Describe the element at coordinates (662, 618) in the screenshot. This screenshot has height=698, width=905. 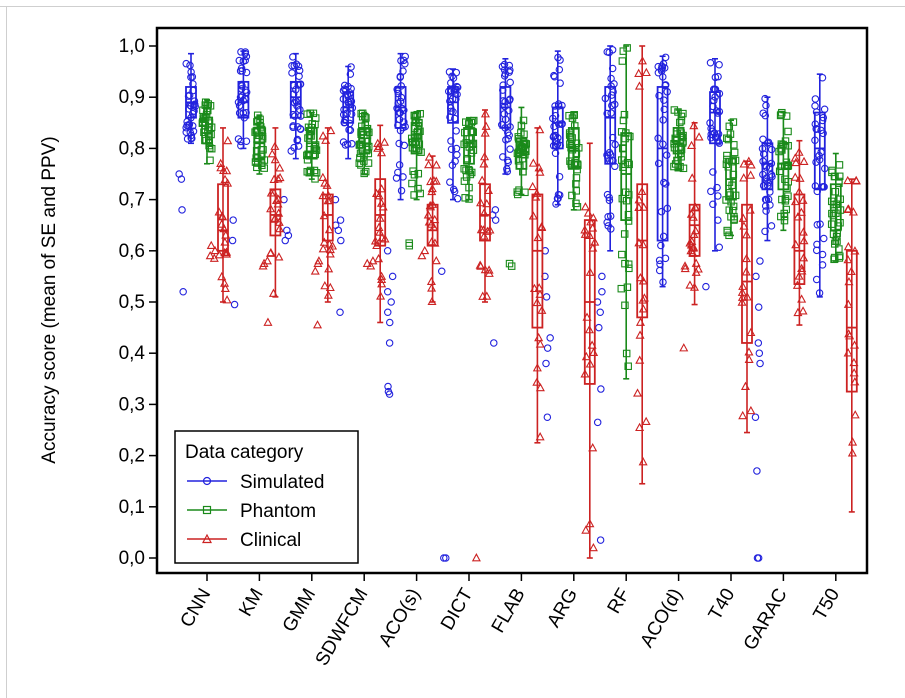
I see `x-tick-label: ACO(d)` at that location.